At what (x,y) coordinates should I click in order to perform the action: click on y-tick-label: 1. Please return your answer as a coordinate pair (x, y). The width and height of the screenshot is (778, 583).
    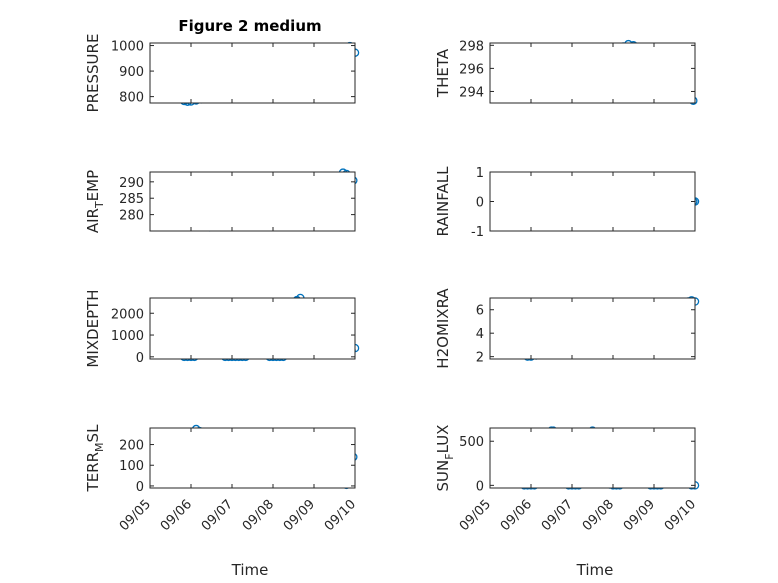
    Looking at the image, I should click on (480, 173).